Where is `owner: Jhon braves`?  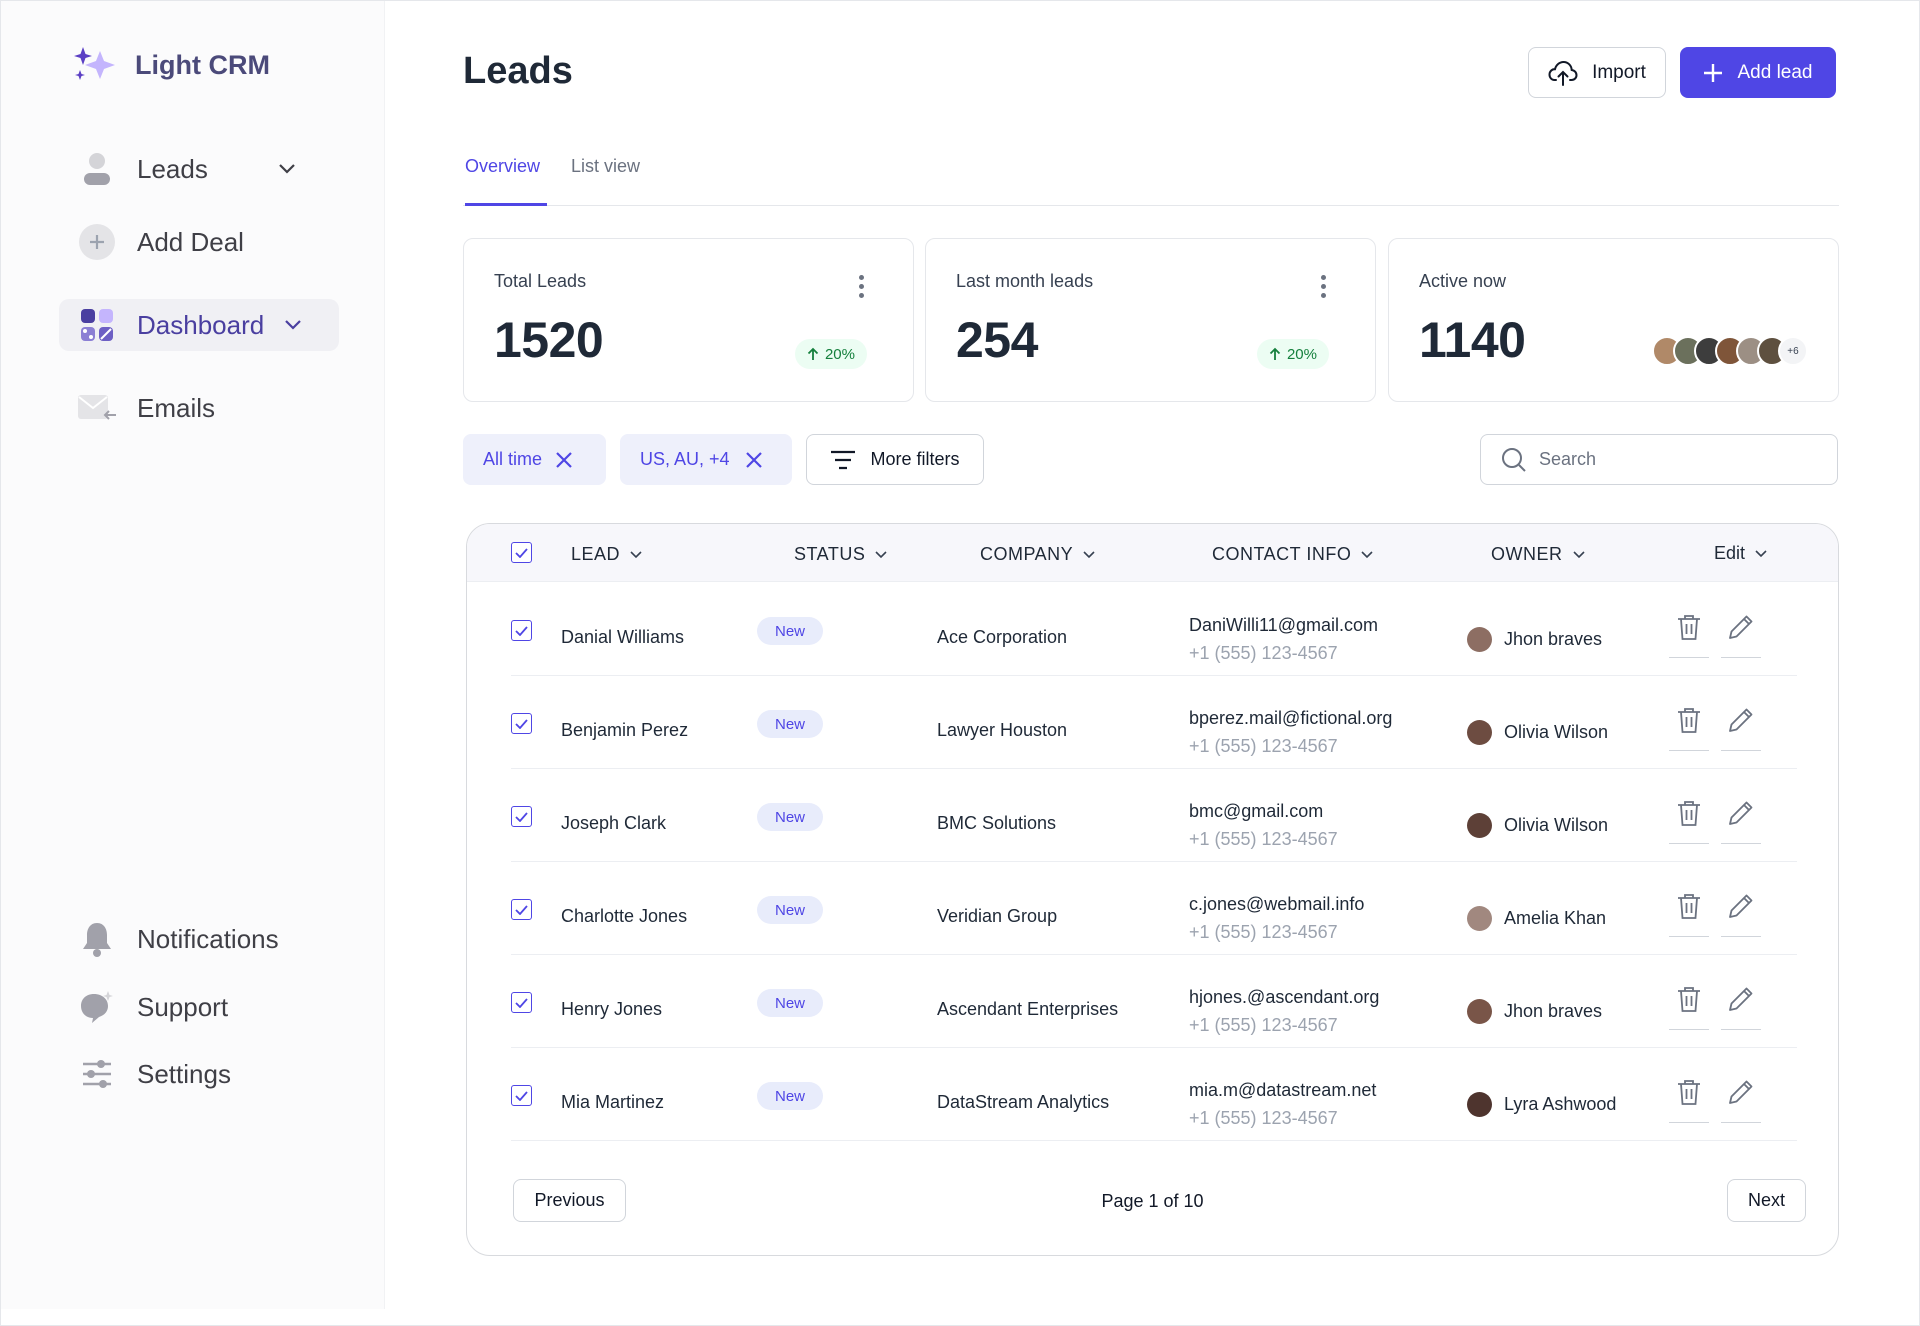 owner: Jhon braves is located at coordinates (1534, 1011).